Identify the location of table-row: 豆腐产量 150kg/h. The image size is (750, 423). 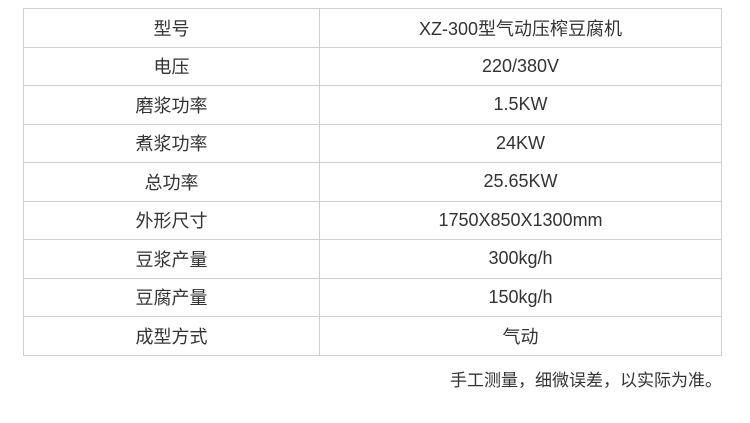
(372, 297).